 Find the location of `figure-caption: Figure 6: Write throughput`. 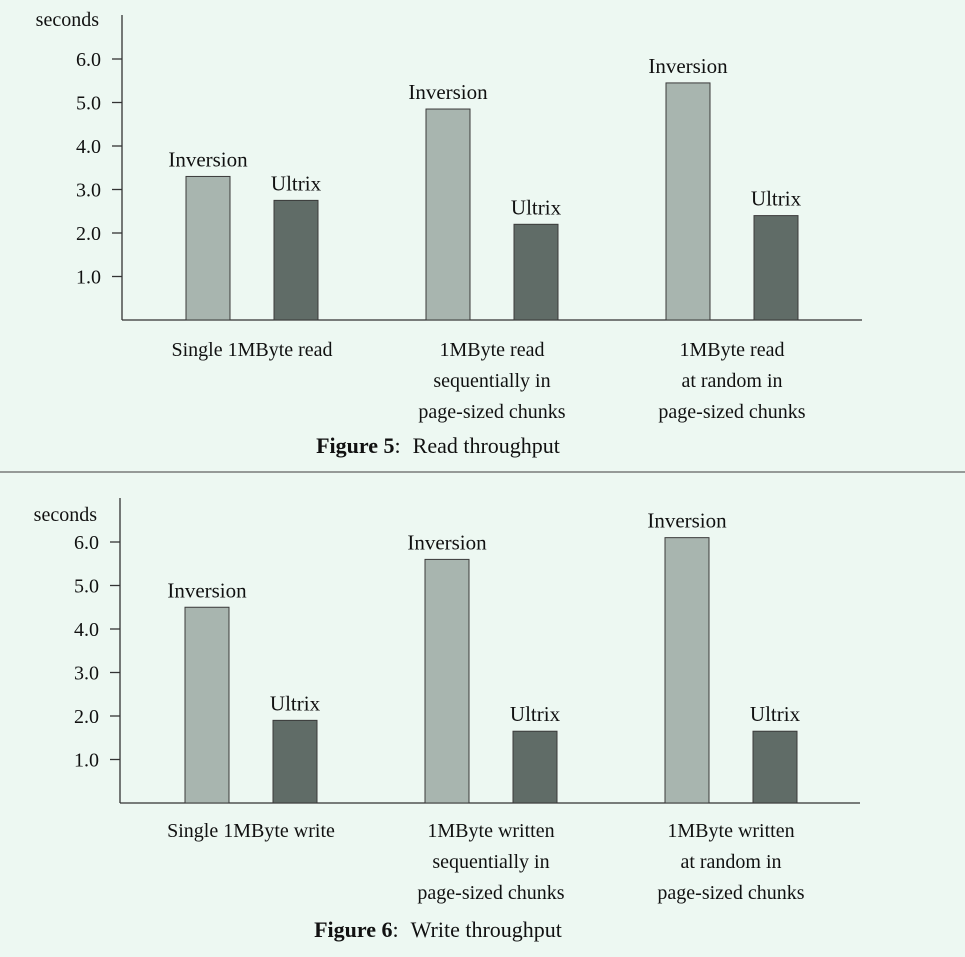

figure-caption: Figure 6: Write throughput is located at coordinates (438, 929).